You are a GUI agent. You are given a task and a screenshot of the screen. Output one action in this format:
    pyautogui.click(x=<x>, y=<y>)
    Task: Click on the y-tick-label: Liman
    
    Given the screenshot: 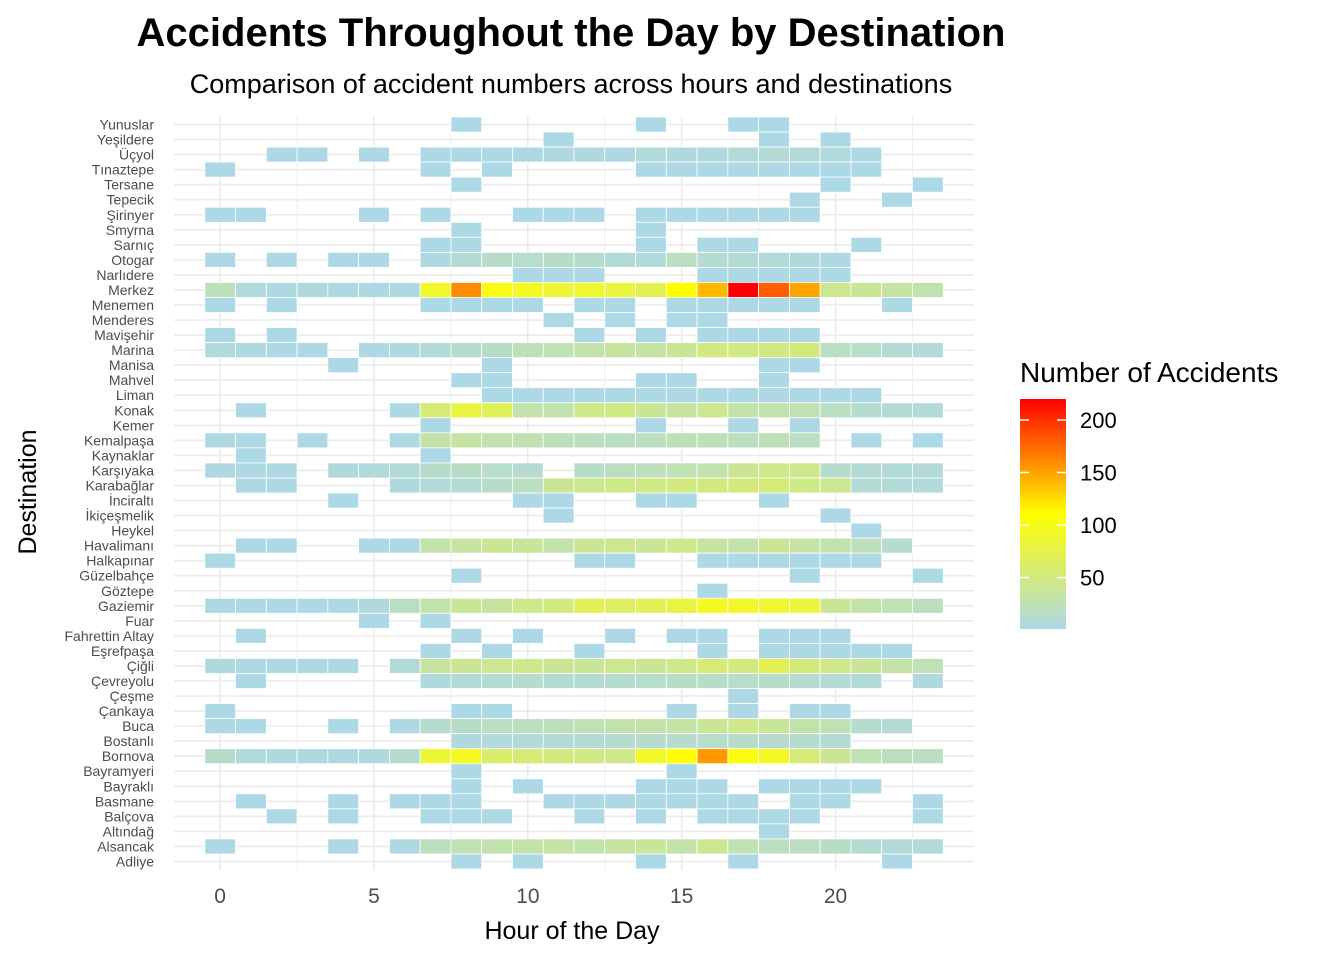 What is the action you would take?
    pyautogui.click(x=135, y=395)
    